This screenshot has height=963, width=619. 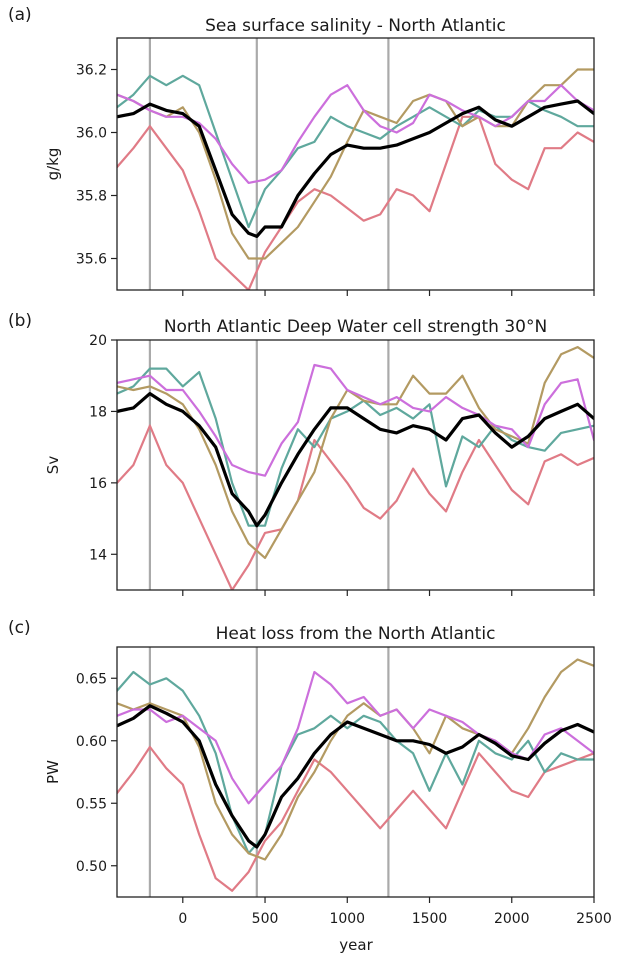 What do you see at coordinates (98, 341) in the screenshot?
I see `y-tick-label: 20` at bounding box center [98, 341].